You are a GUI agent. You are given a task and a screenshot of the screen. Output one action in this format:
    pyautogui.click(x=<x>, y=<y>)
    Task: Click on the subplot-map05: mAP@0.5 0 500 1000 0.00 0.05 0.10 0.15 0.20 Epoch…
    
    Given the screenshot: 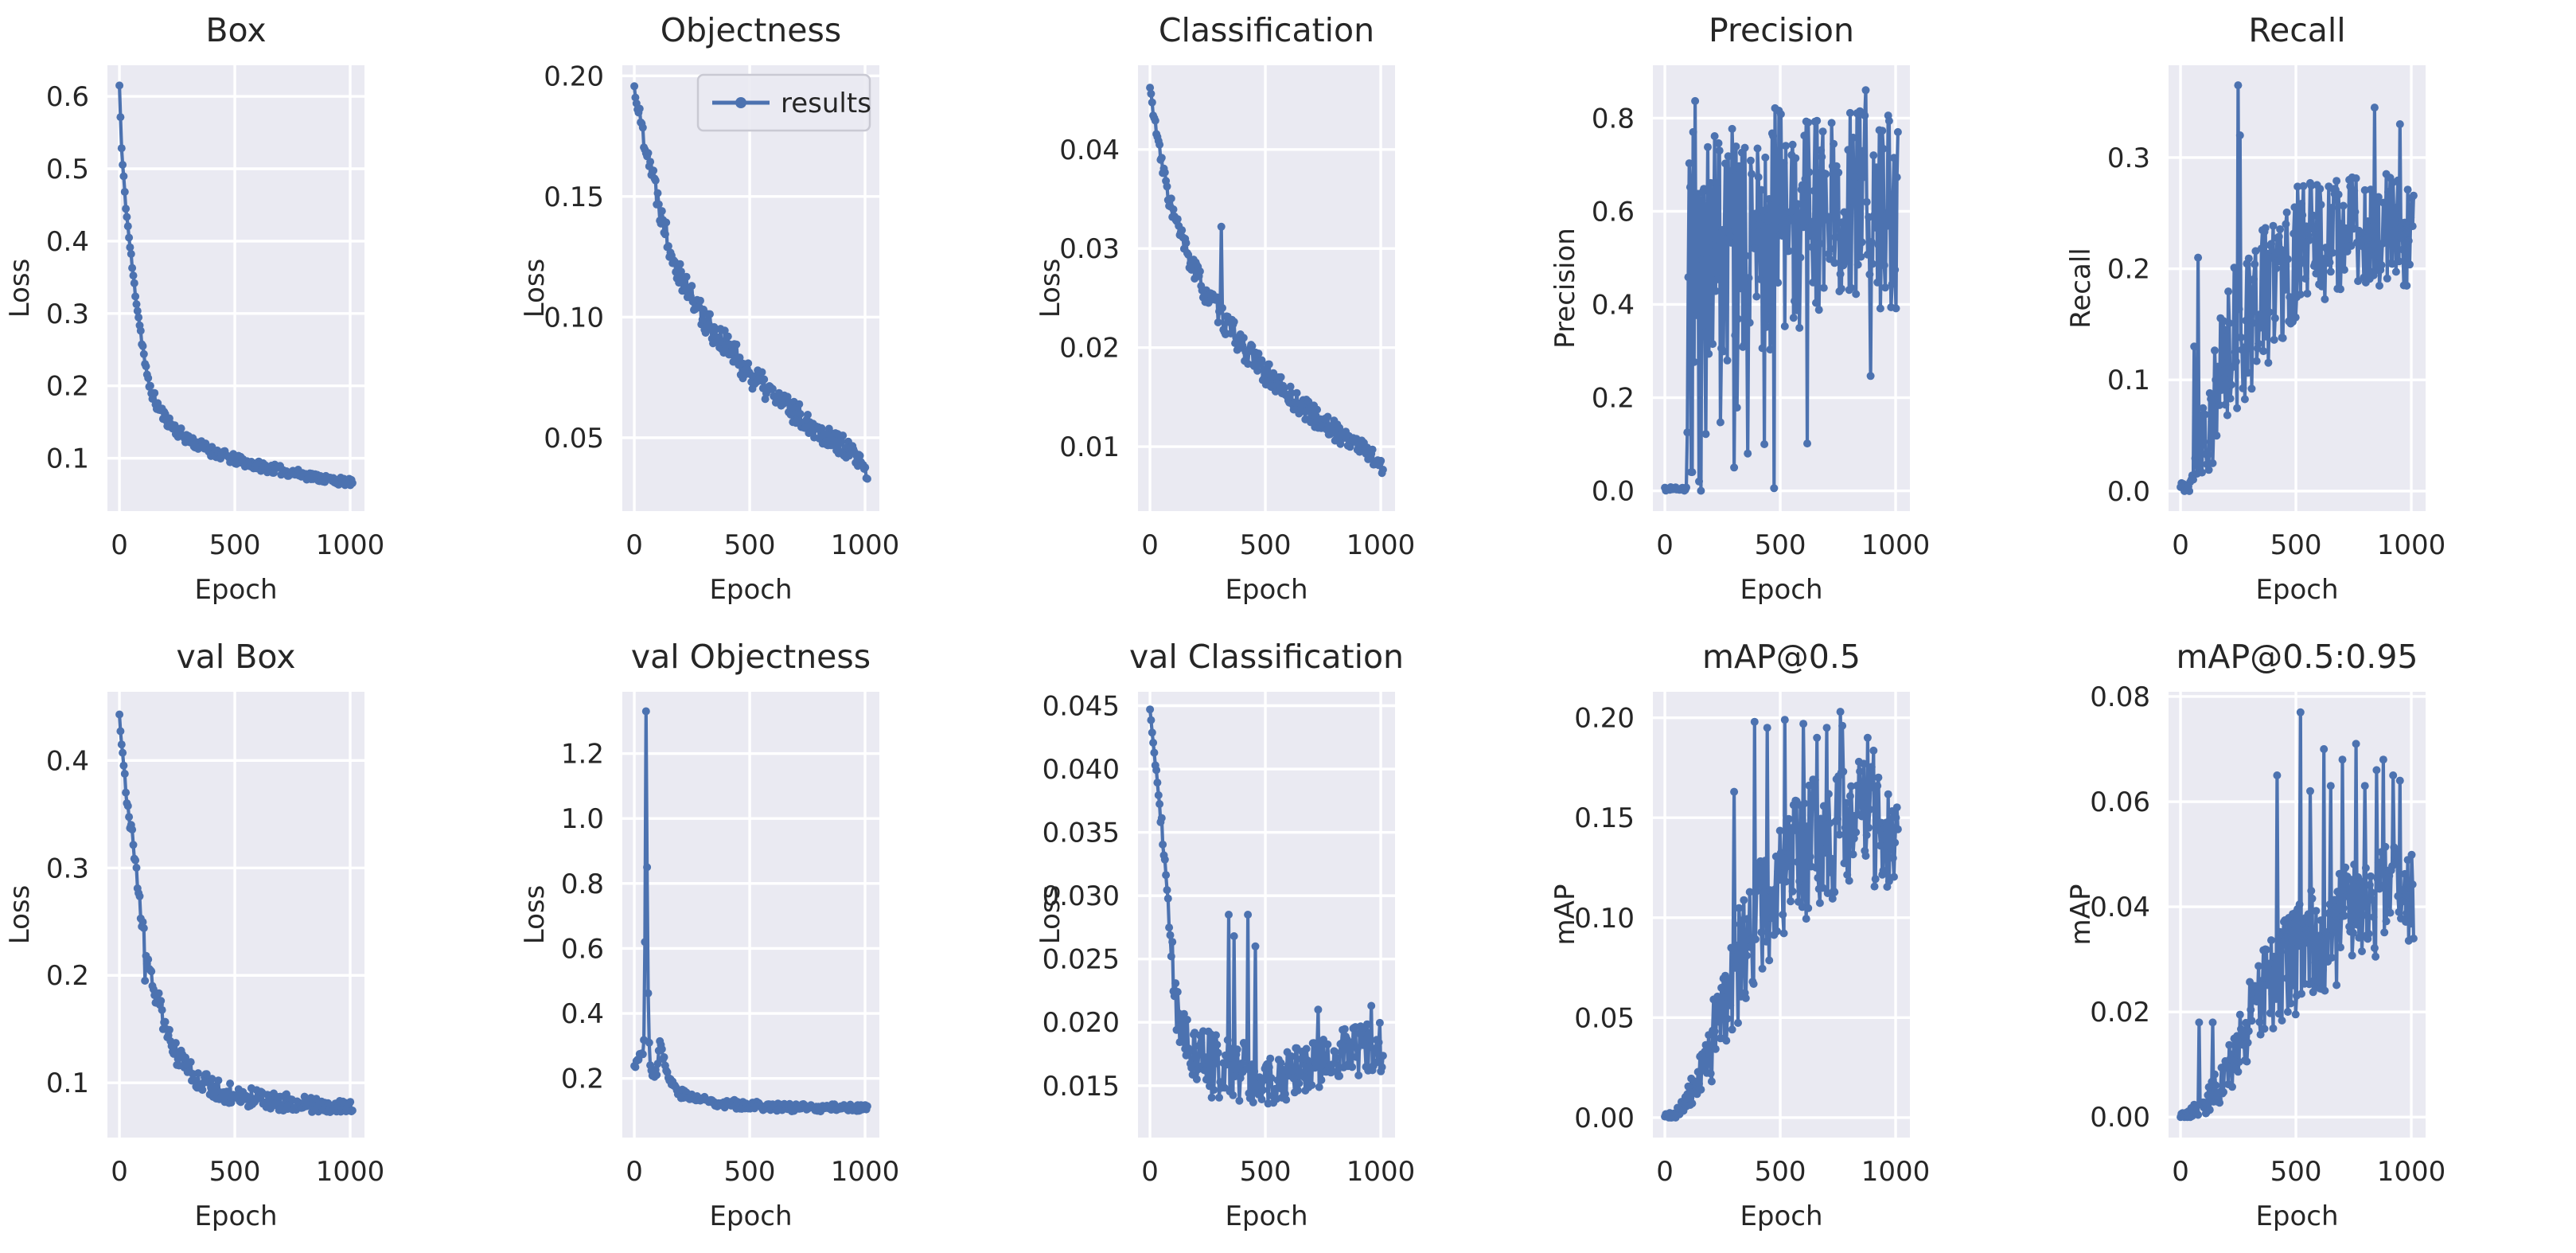 What is the action you would take?
    pyautogui.click(x=1802, y=939)
    